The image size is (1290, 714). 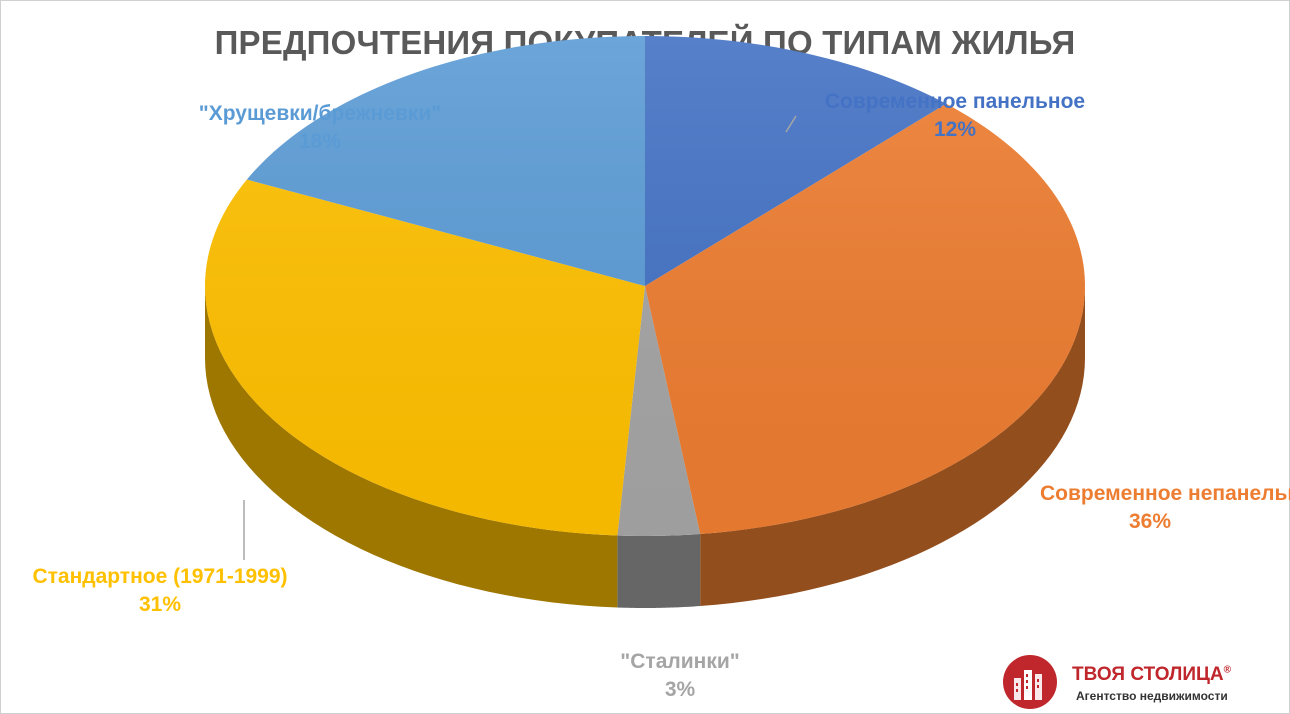 What do you see at coordinates (680, 676) in the screenshot?
I see `slice-label-stalinki: "Сталинки" 3%` at bounding box center [680, 676].